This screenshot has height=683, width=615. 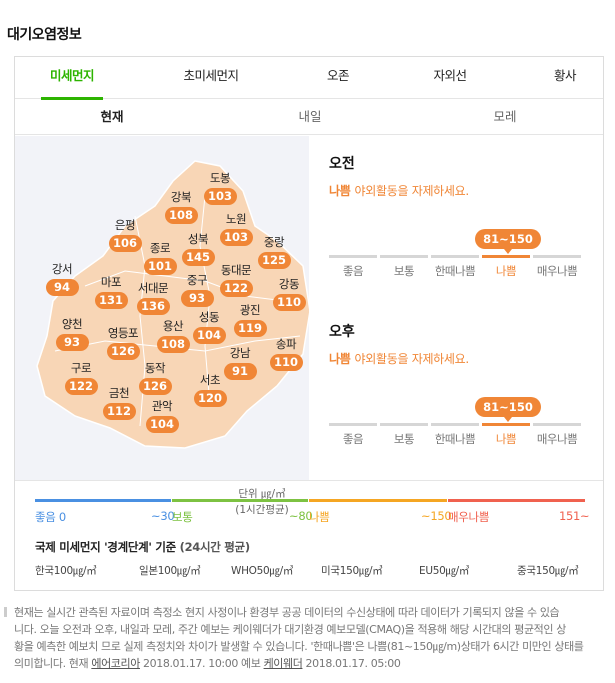 I want to click on district-jongno: 종로 101, so click(x=160, y=258).